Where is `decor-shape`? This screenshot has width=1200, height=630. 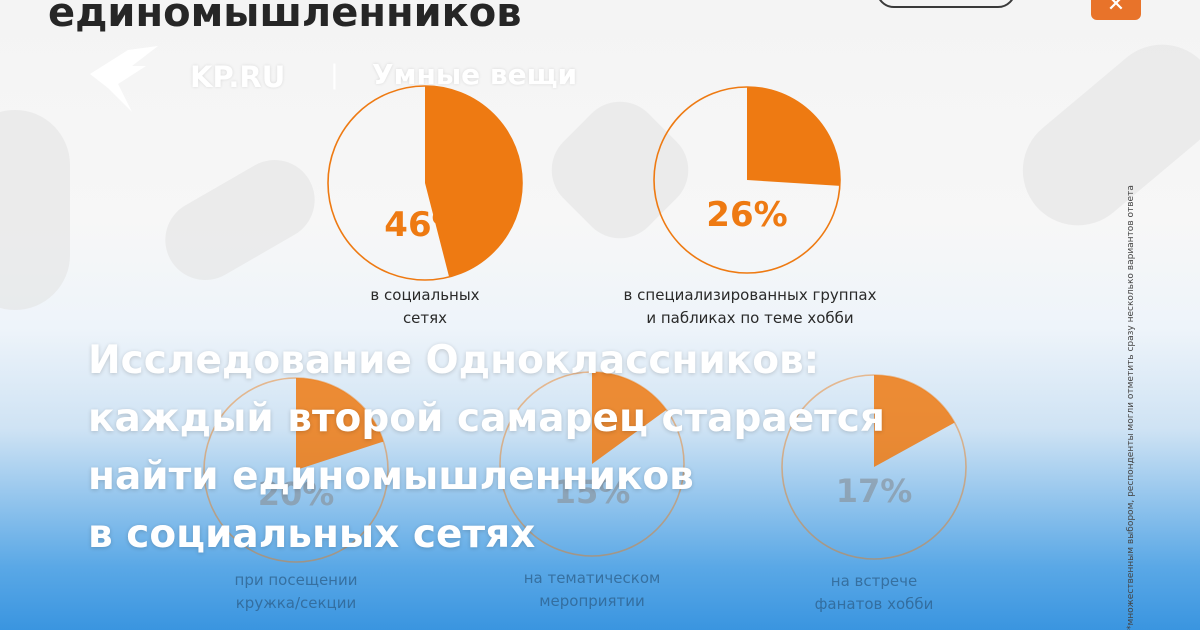
decor-shape is located at coordinates (35, 210).